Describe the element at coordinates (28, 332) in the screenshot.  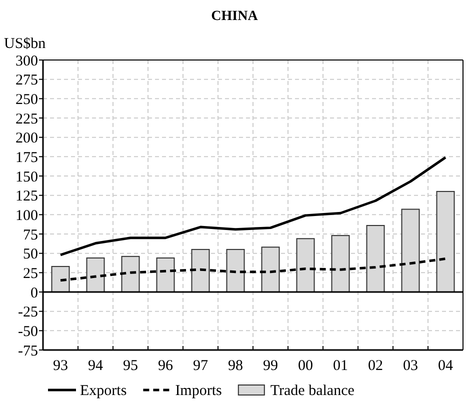
I see `y-tick-label: -50` at that location.